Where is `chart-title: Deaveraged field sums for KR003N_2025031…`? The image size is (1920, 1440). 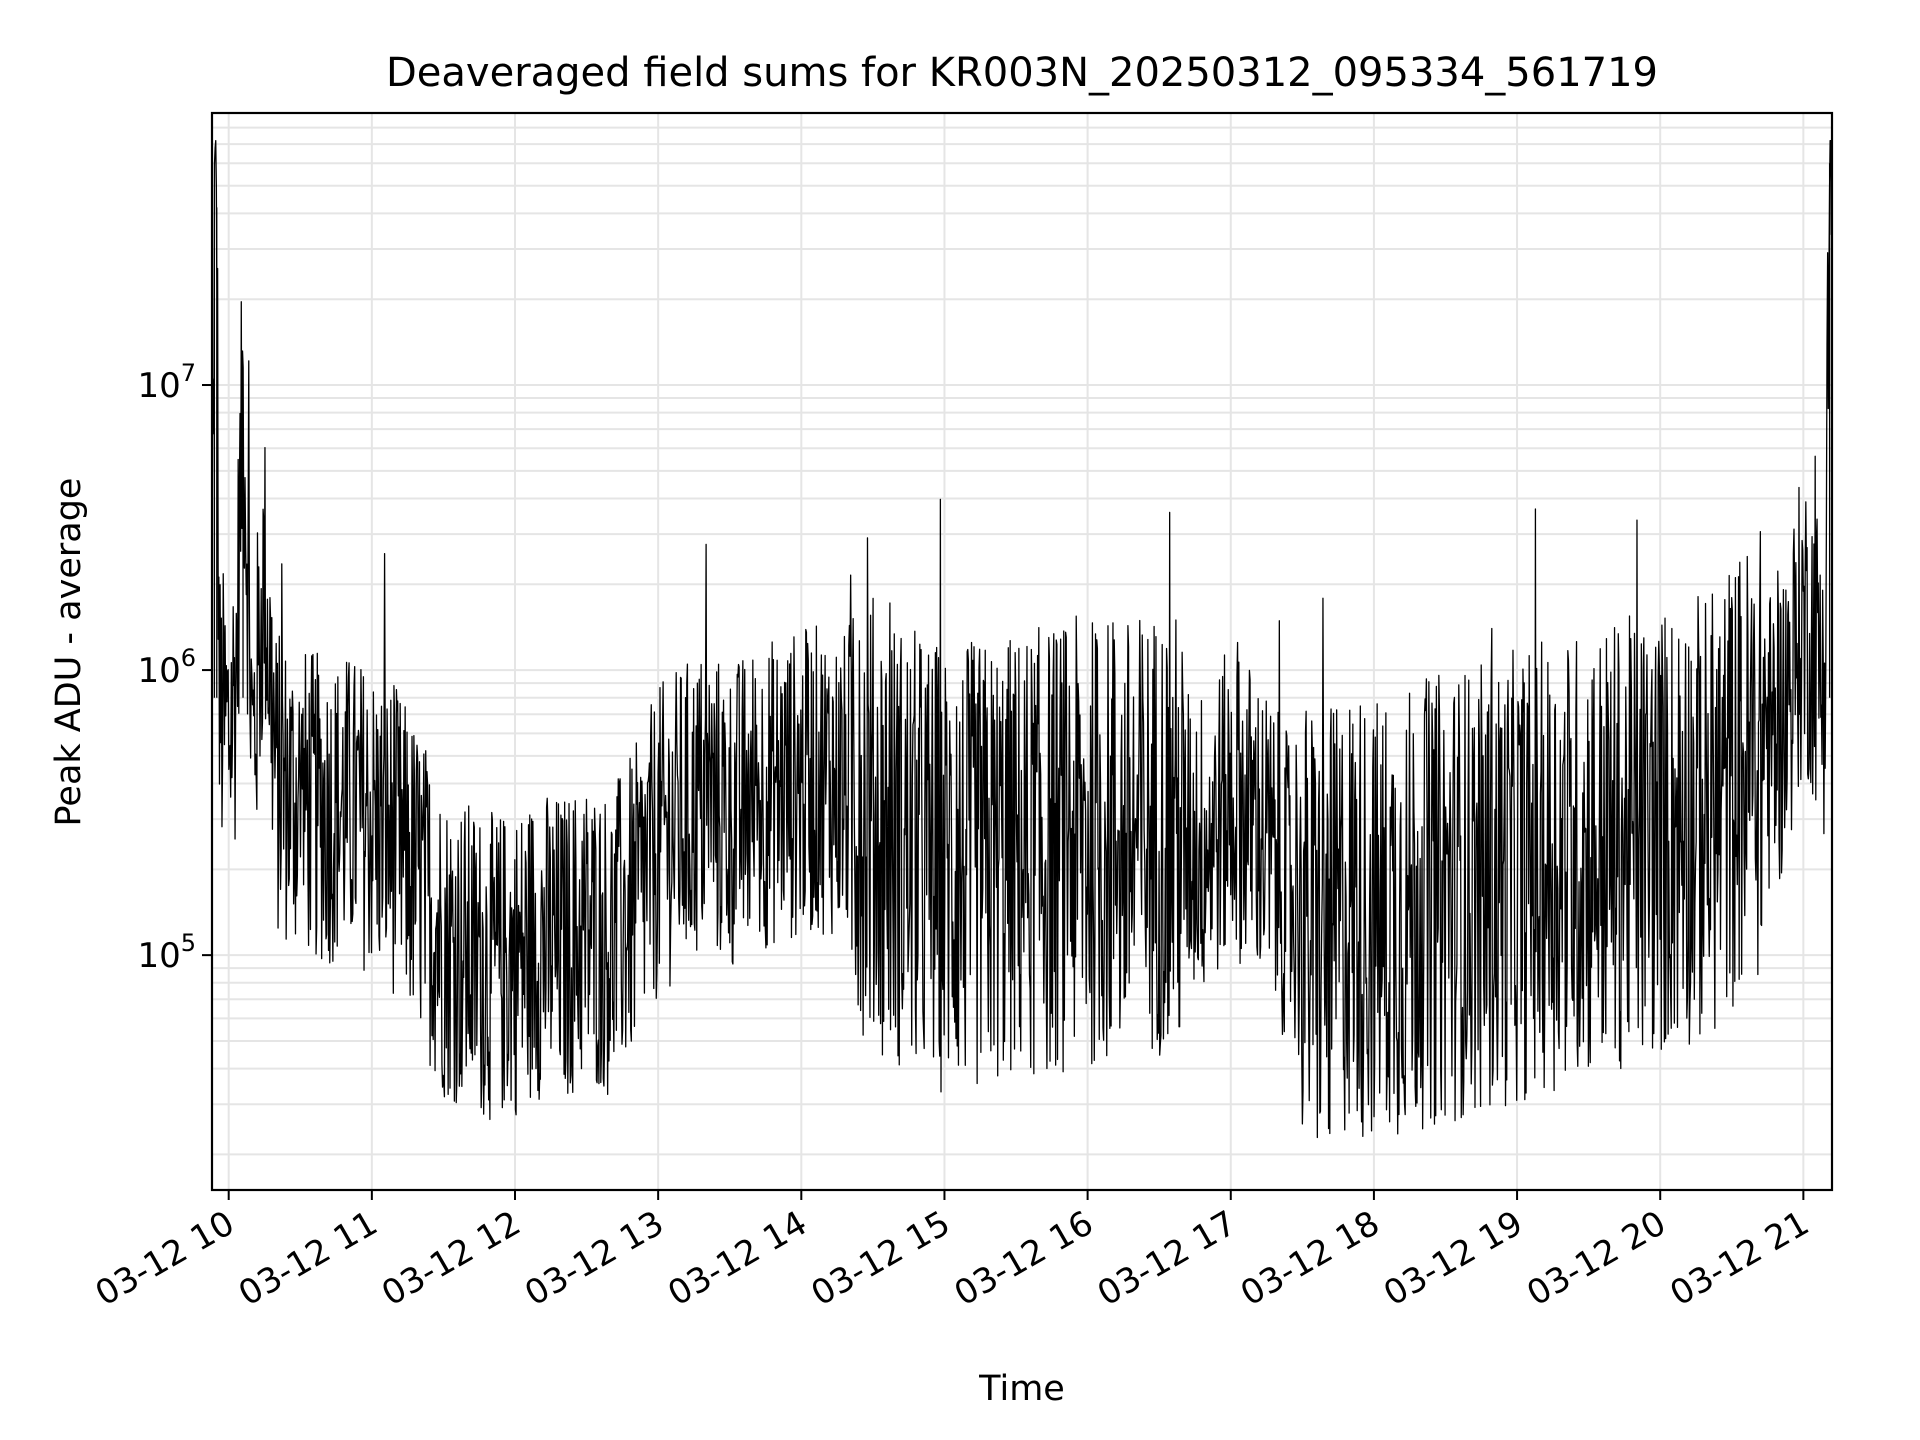 chart-title: Deaveraged field sums for KR003N_2025031… is located at coordinates (1022, 73).